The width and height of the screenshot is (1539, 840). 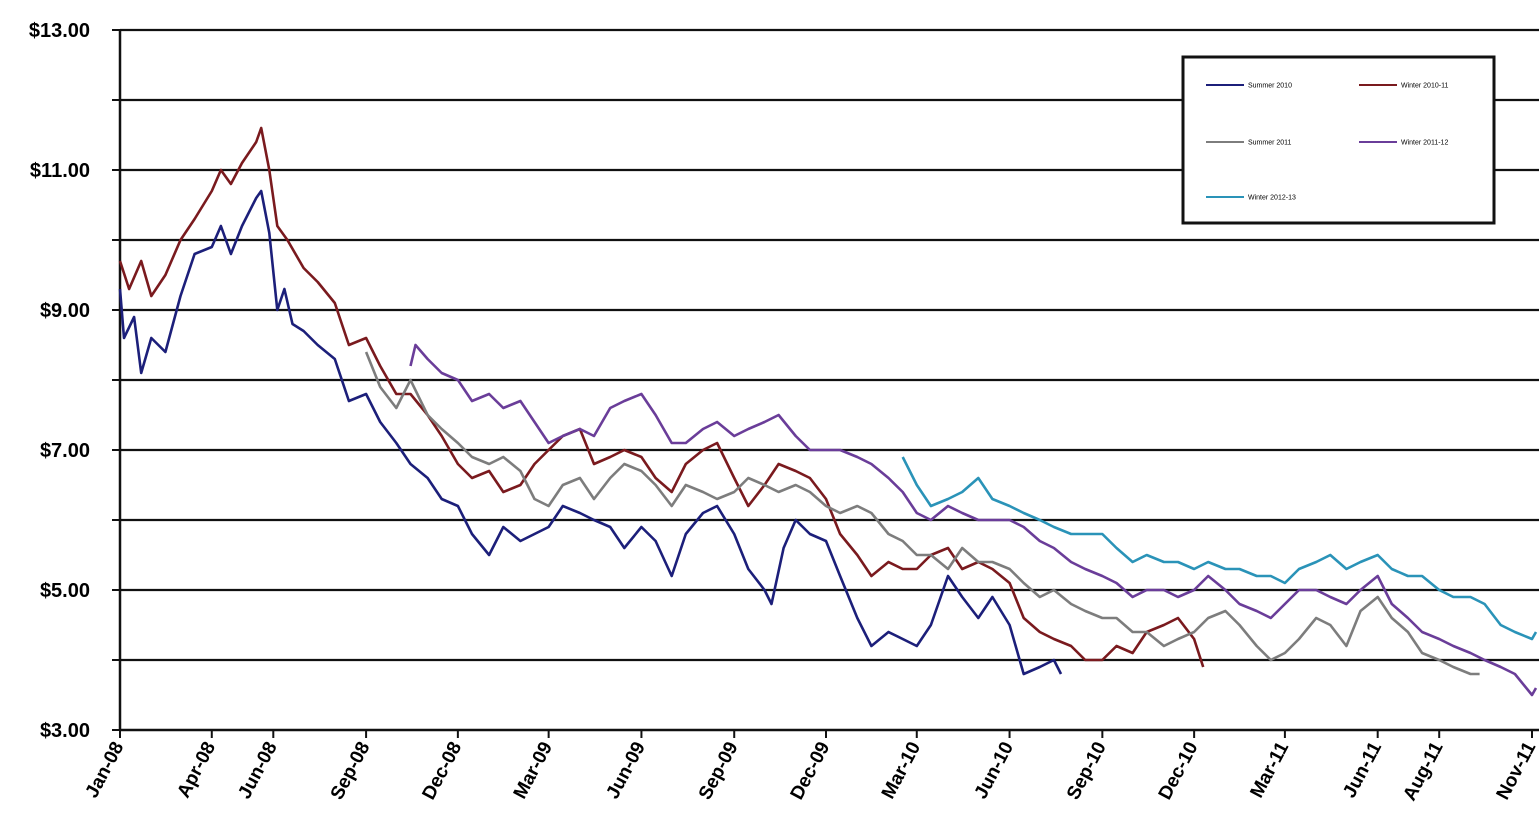 I want to click on x-tick-label: Apr-08, so click(x=196, y=769).